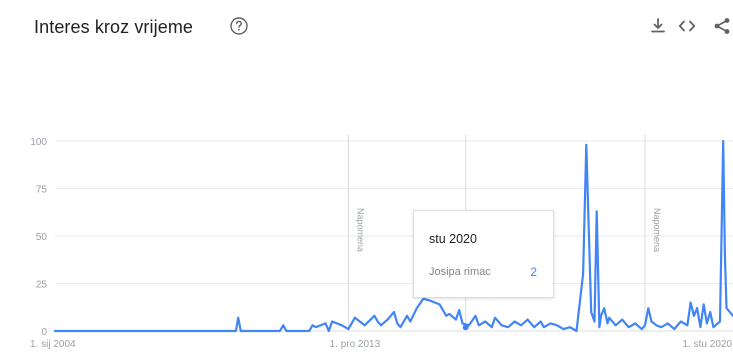 The height and width of the screenshot is (353, 733). What do you see at coordinates (460, 272) in the screenshot?
I see `tooltip-term: Josipa rimac` at bounding box center [460, 272].